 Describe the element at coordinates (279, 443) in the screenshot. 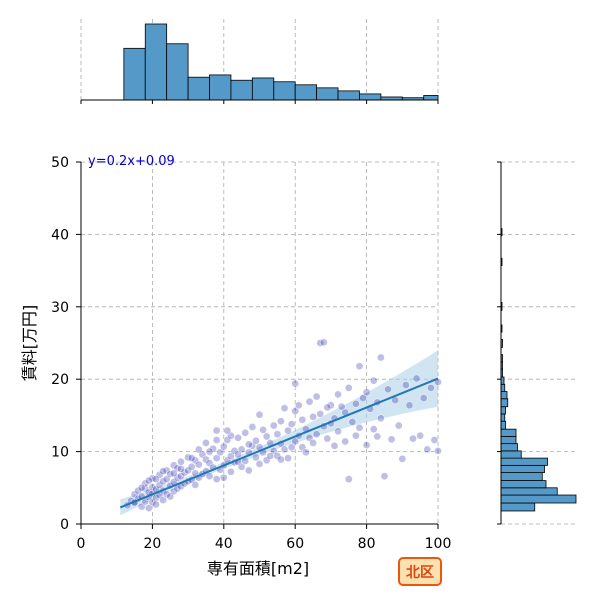

I see `regression-line` at that location.